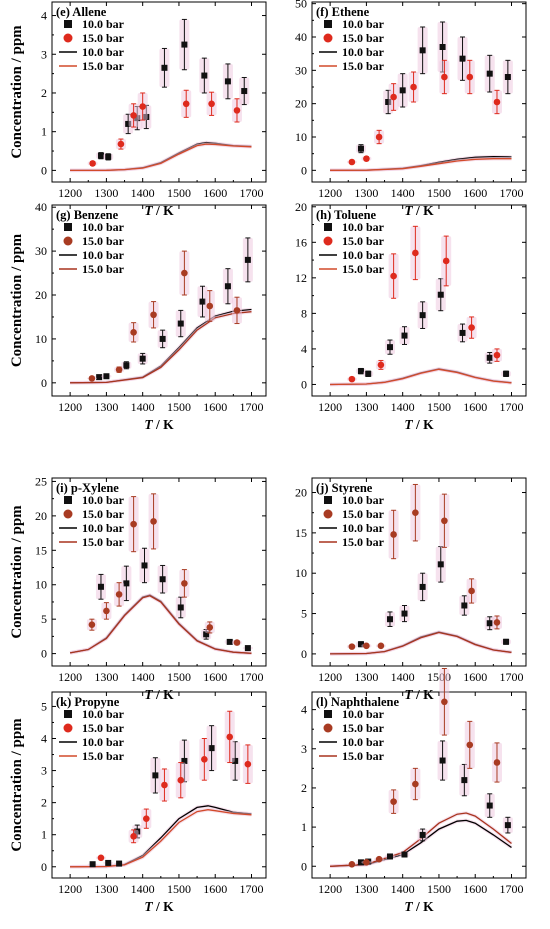 The height and width of the screenshot is (929, 550). I want to click on y-tick-label: 4, so click(304, 710).